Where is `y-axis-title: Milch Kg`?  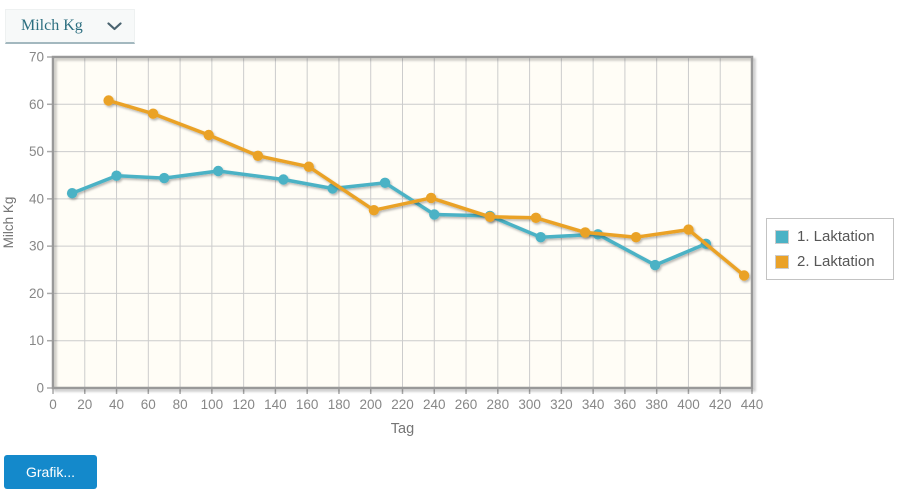 y-axis-title: Milch Kg is located at coordinates (8, 223).